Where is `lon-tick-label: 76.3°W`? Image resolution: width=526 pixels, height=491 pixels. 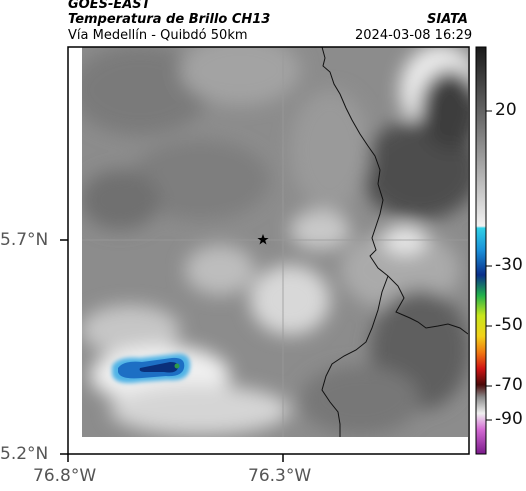
lon-tick-label: 76.3°W is located at coordinates (280, 476).